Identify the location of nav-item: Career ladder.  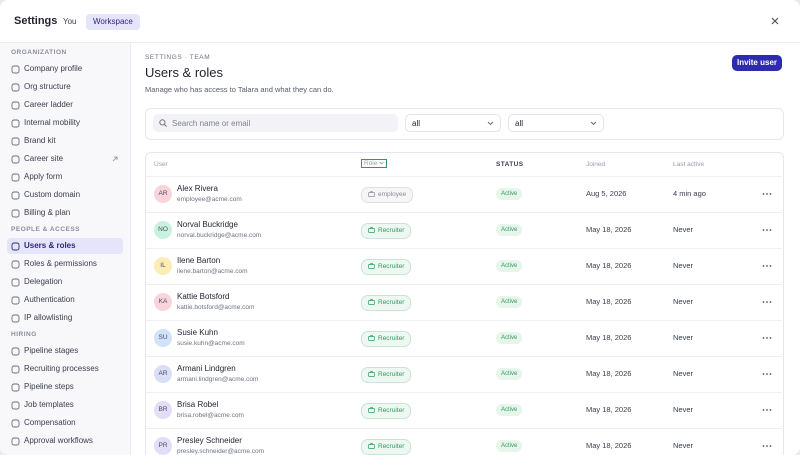
(65, 105).